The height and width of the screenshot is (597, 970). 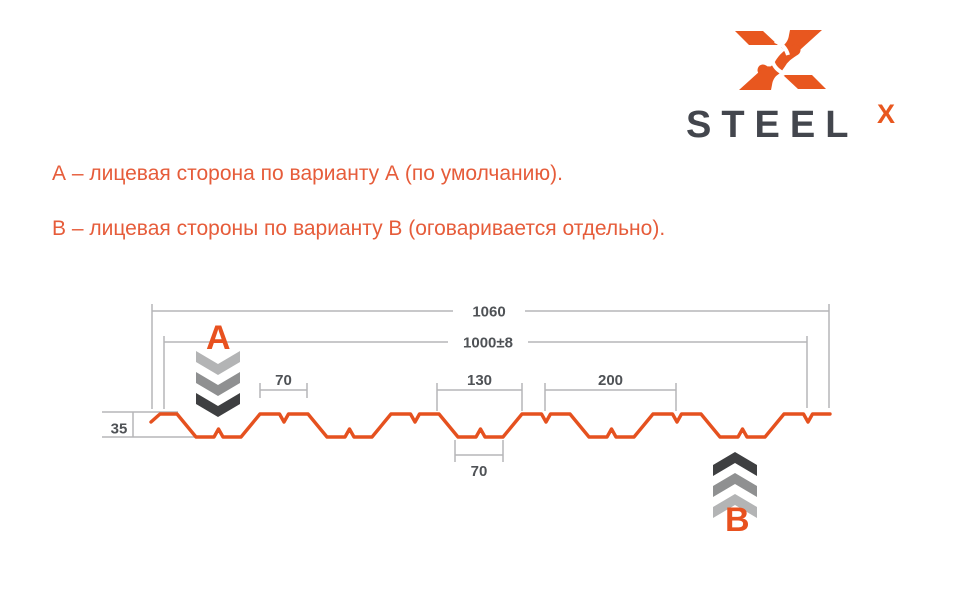 What do you see at coordinates (119, 429) in the screenshot?
I see `dim-label-35: 35` at bounding box center [119, 429].